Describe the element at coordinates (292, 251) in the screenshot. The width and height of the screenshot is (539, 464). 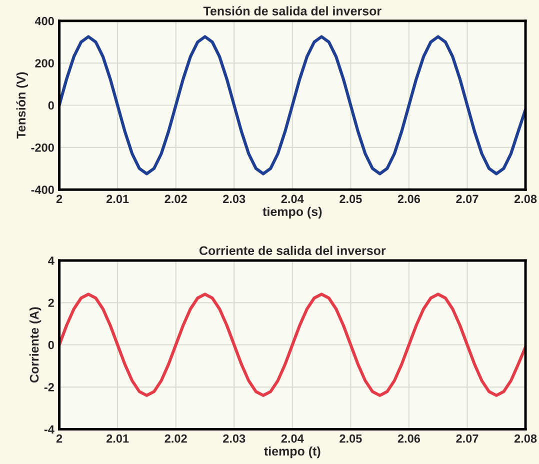
I see `chart-title: Corriente de salida del inversor` at that location.